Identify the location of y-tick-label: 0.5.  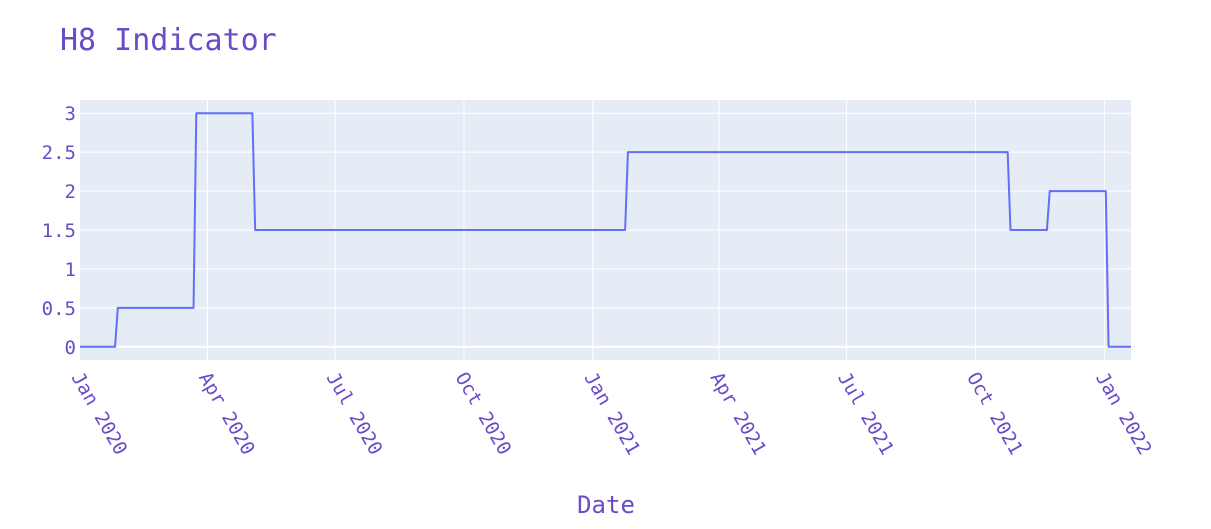
(59, 309).